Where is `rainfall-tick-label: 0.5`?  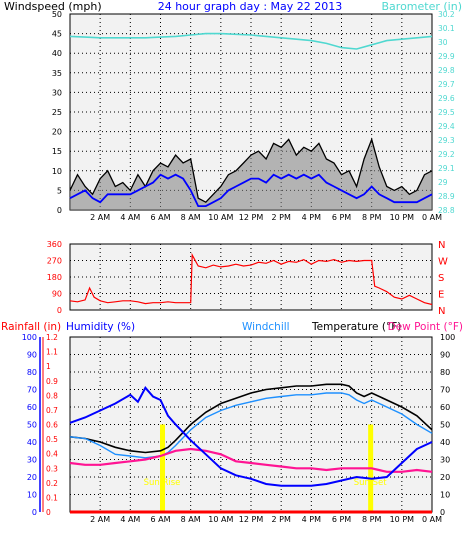 rainfall-tick-label: 0.5 is located at coordinates (52, 439).